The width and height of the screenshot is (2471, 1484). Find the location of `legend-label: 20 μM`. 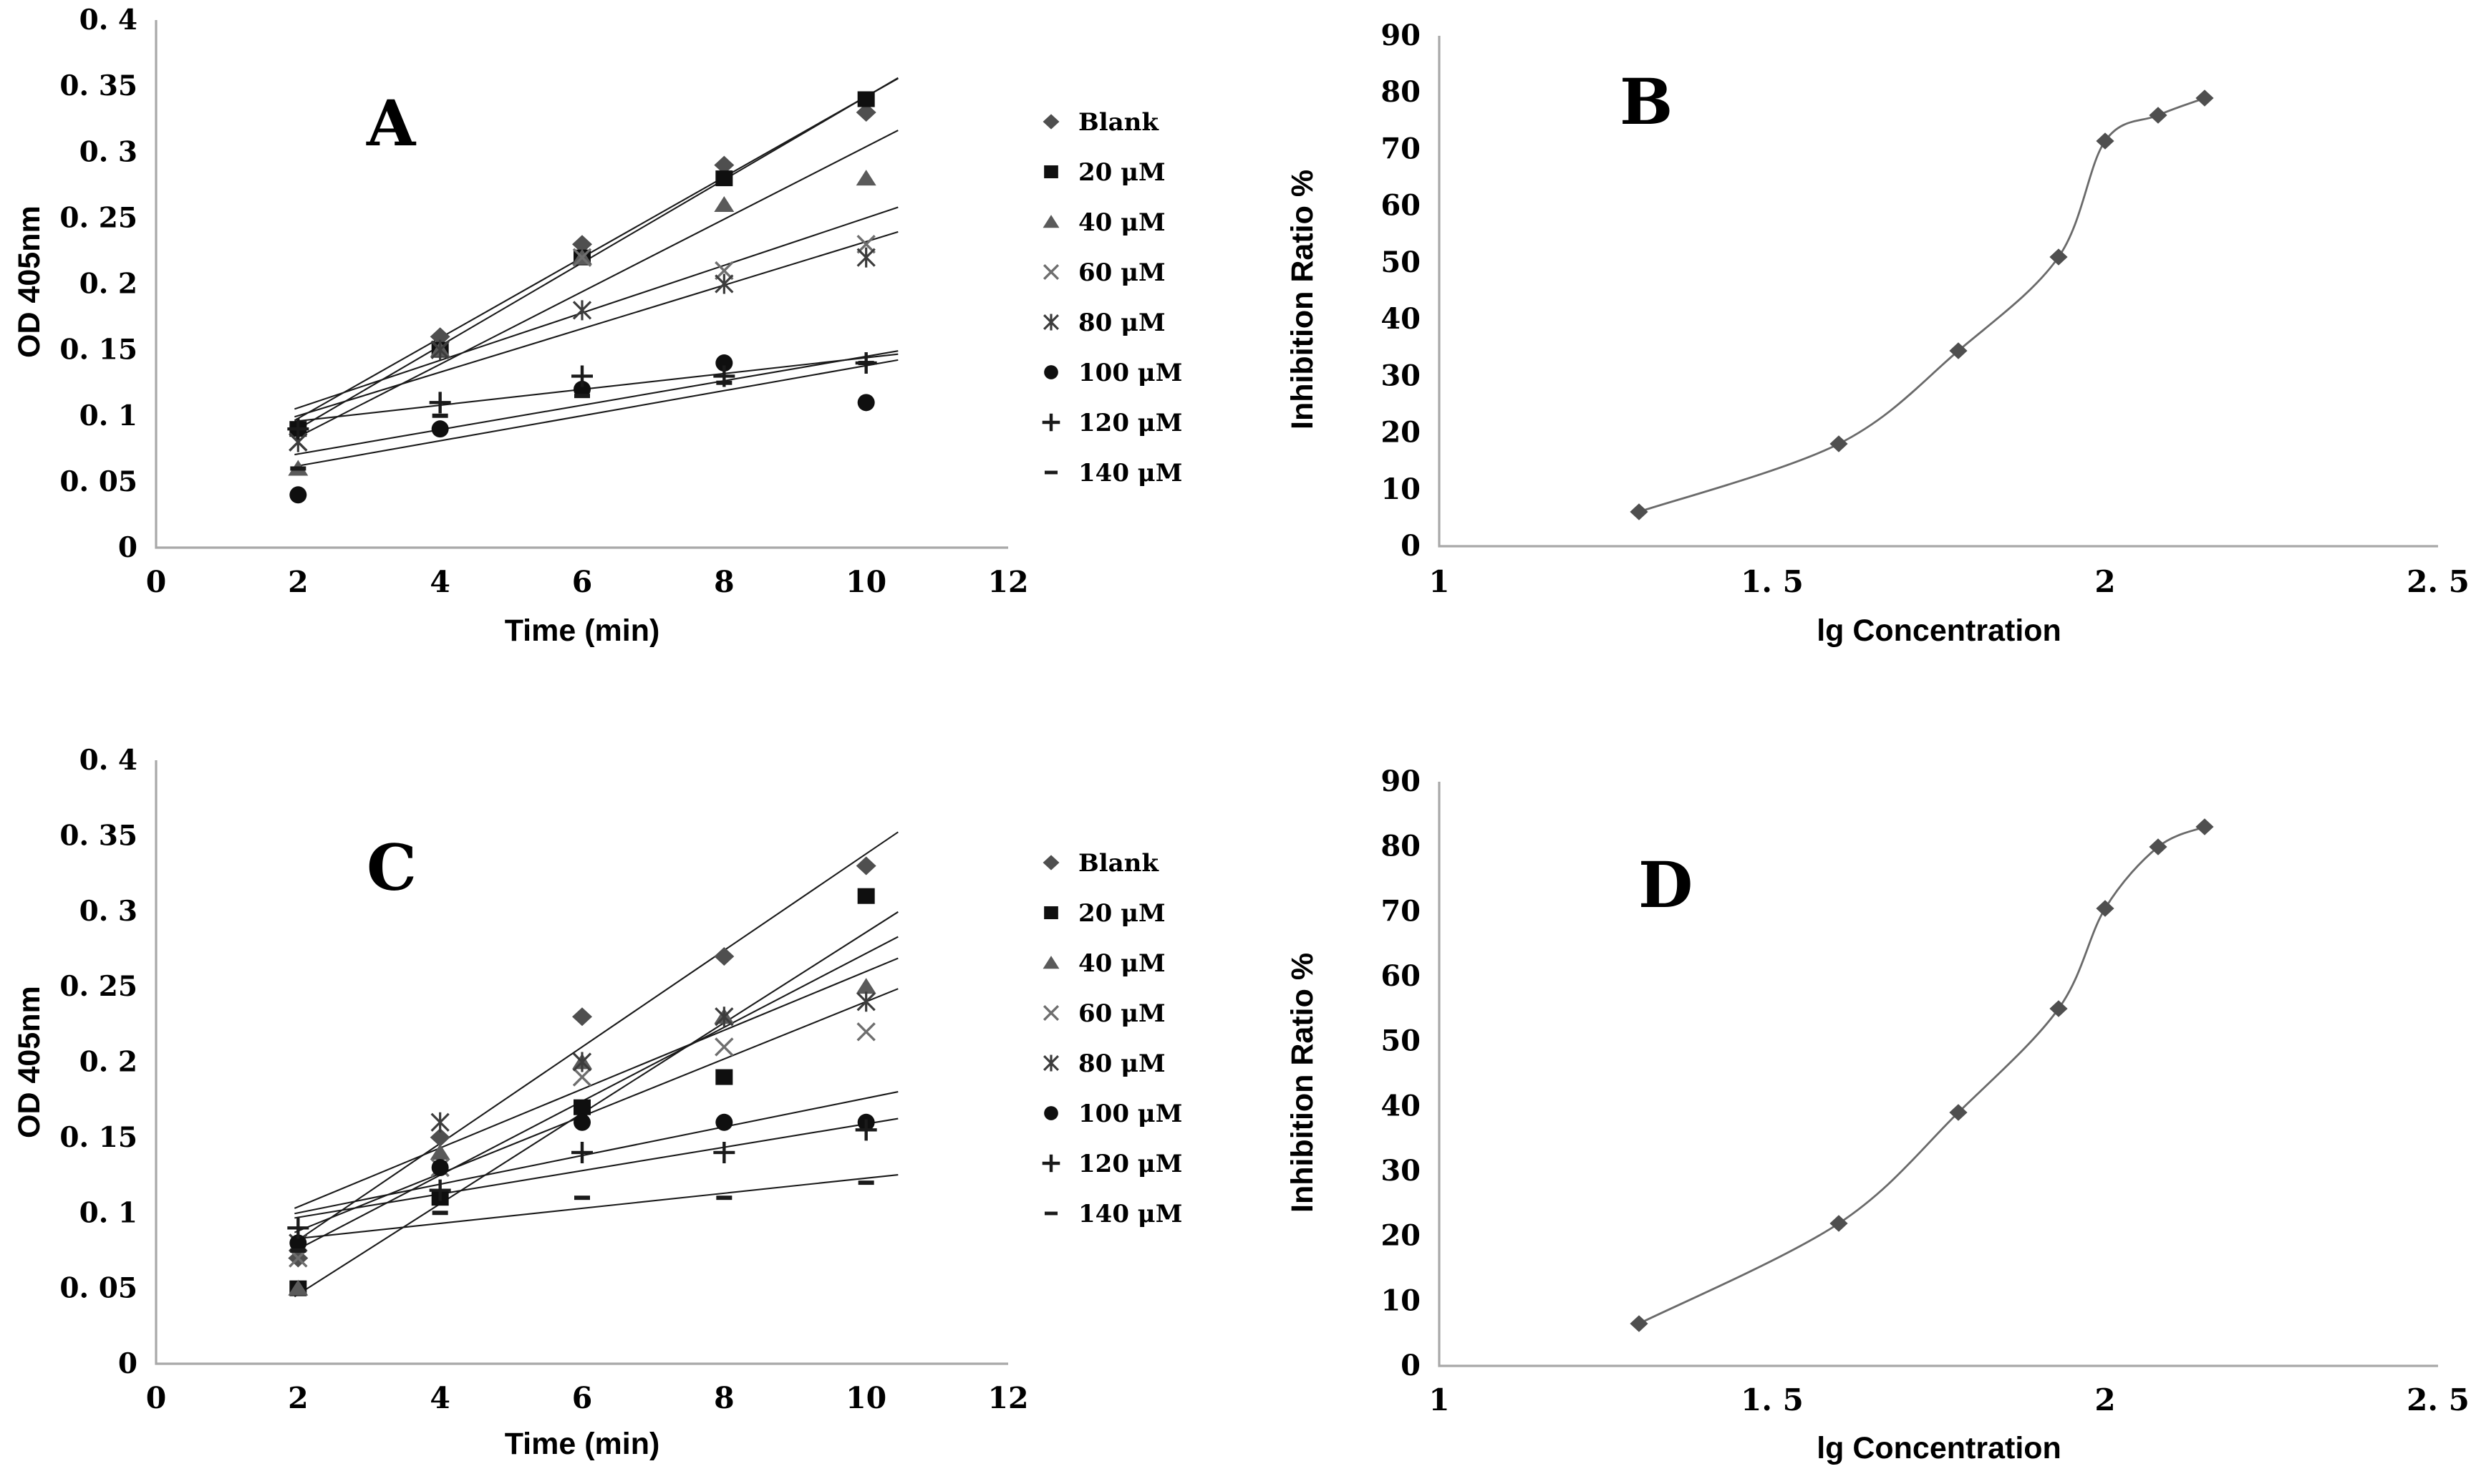

legend-label: 20 μM is located at coordinates (1122, 913).